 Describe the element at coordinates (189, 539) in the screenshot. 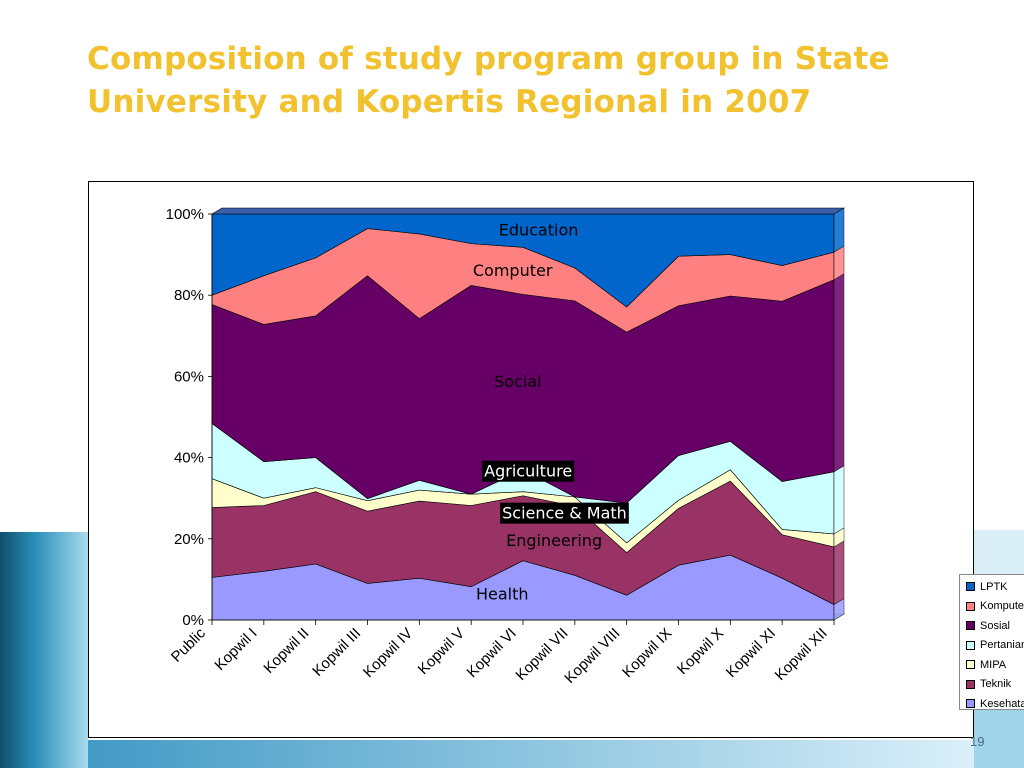

I see `y-tick-label: 20%` at that location.